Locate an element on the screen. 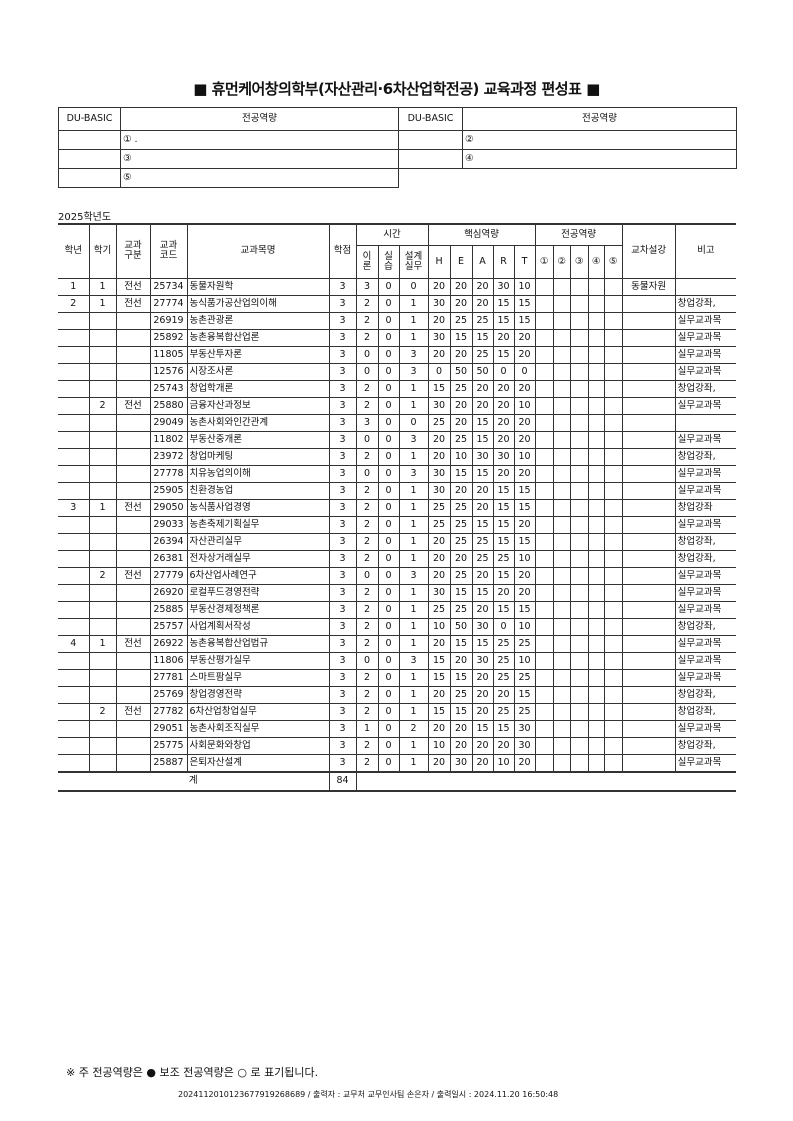 The height and width of the screenshot is (1121, 793). cell-course-name: 전자상거래실무 is located at coordinates (258, 558).